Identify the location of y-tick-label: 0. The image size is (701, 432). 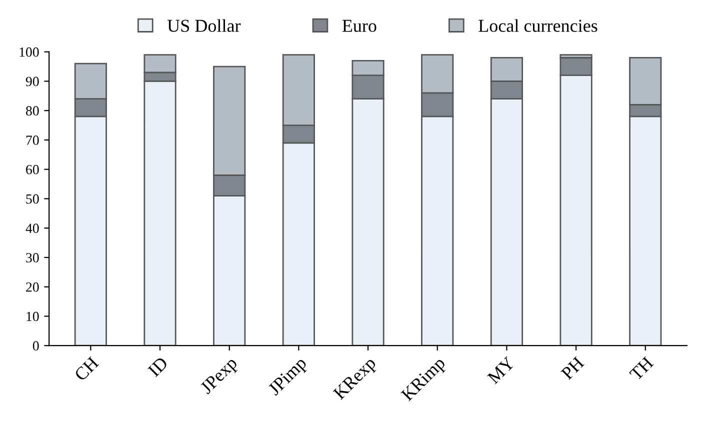
(35, 346).